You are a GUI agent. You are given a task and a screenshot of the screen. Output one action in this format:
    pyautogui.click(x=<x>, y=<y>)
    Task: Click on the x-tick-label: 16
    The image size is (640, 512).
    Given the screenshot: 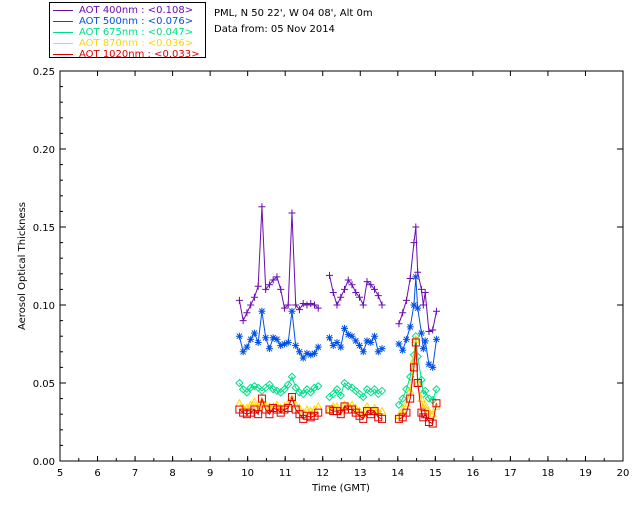 What is the action you would take?
    pyautogui.click(x=472, y=473)
    